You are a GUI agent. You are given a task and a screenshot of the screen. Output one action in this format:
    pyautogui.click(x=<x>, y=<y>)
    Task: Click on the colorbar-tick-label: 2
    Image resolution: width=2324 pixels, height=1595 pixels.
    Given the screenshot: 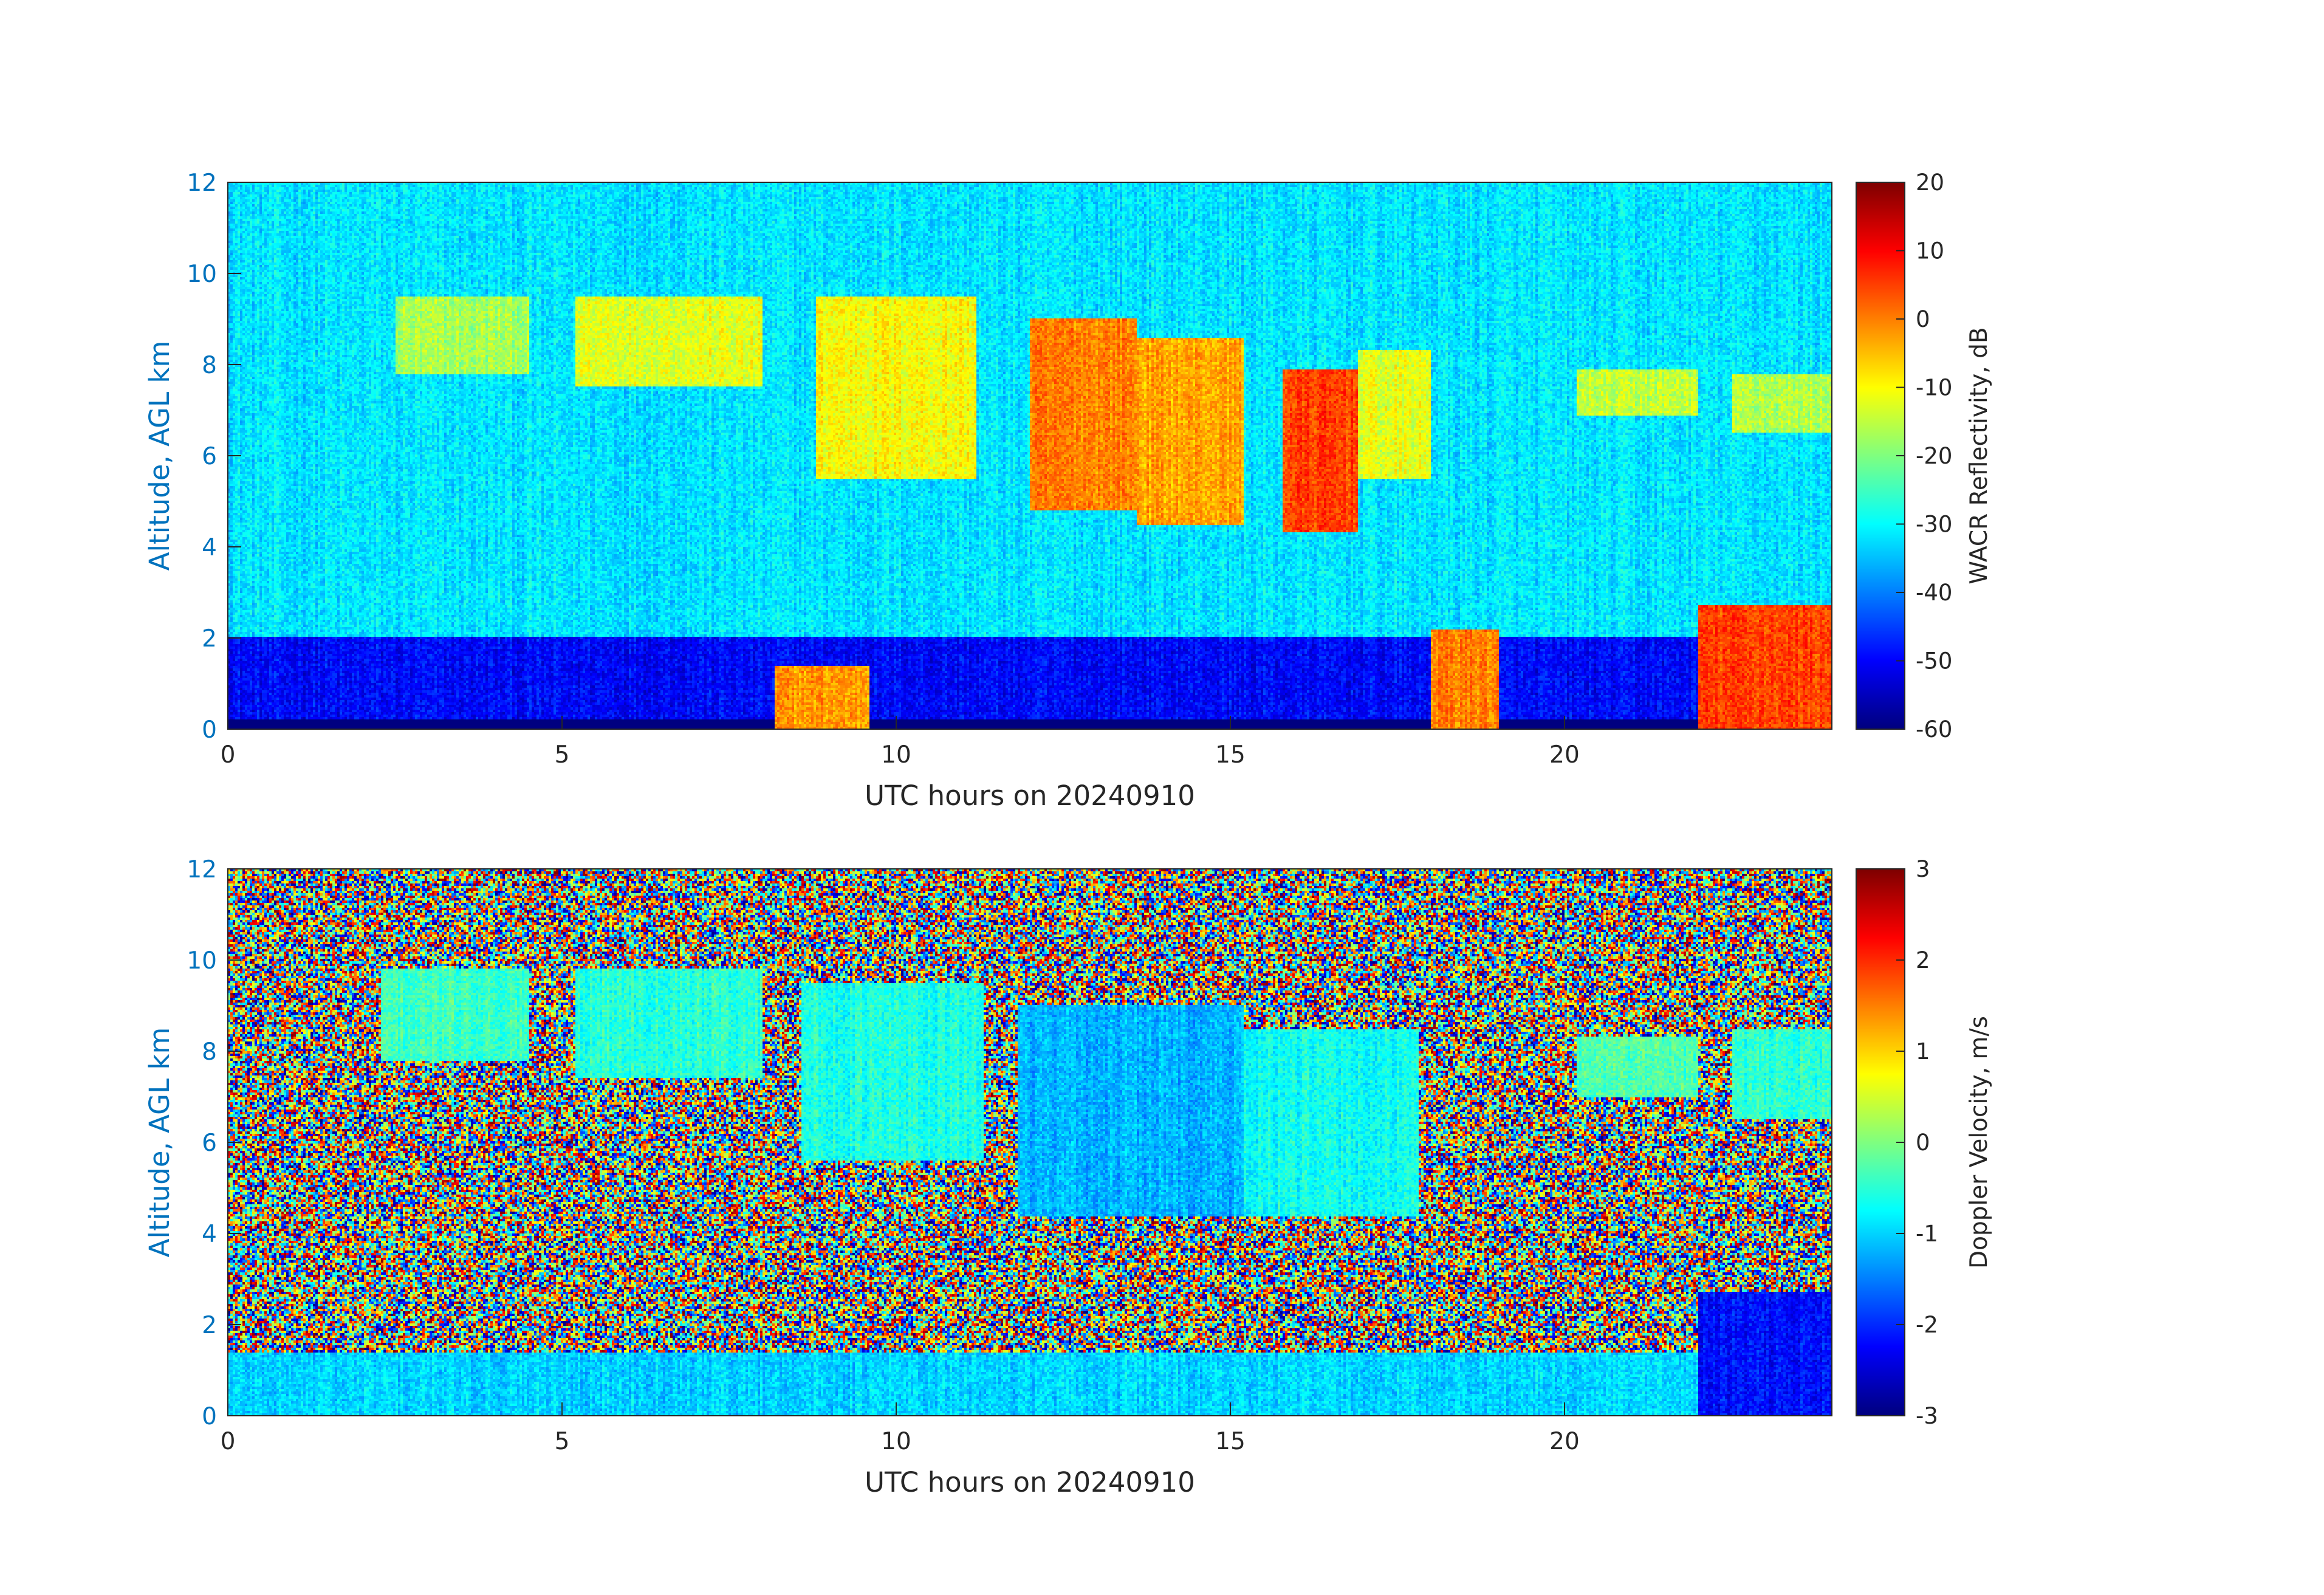 What is the action you would take?
    pyautogui.click(x=1923, y=960)
    